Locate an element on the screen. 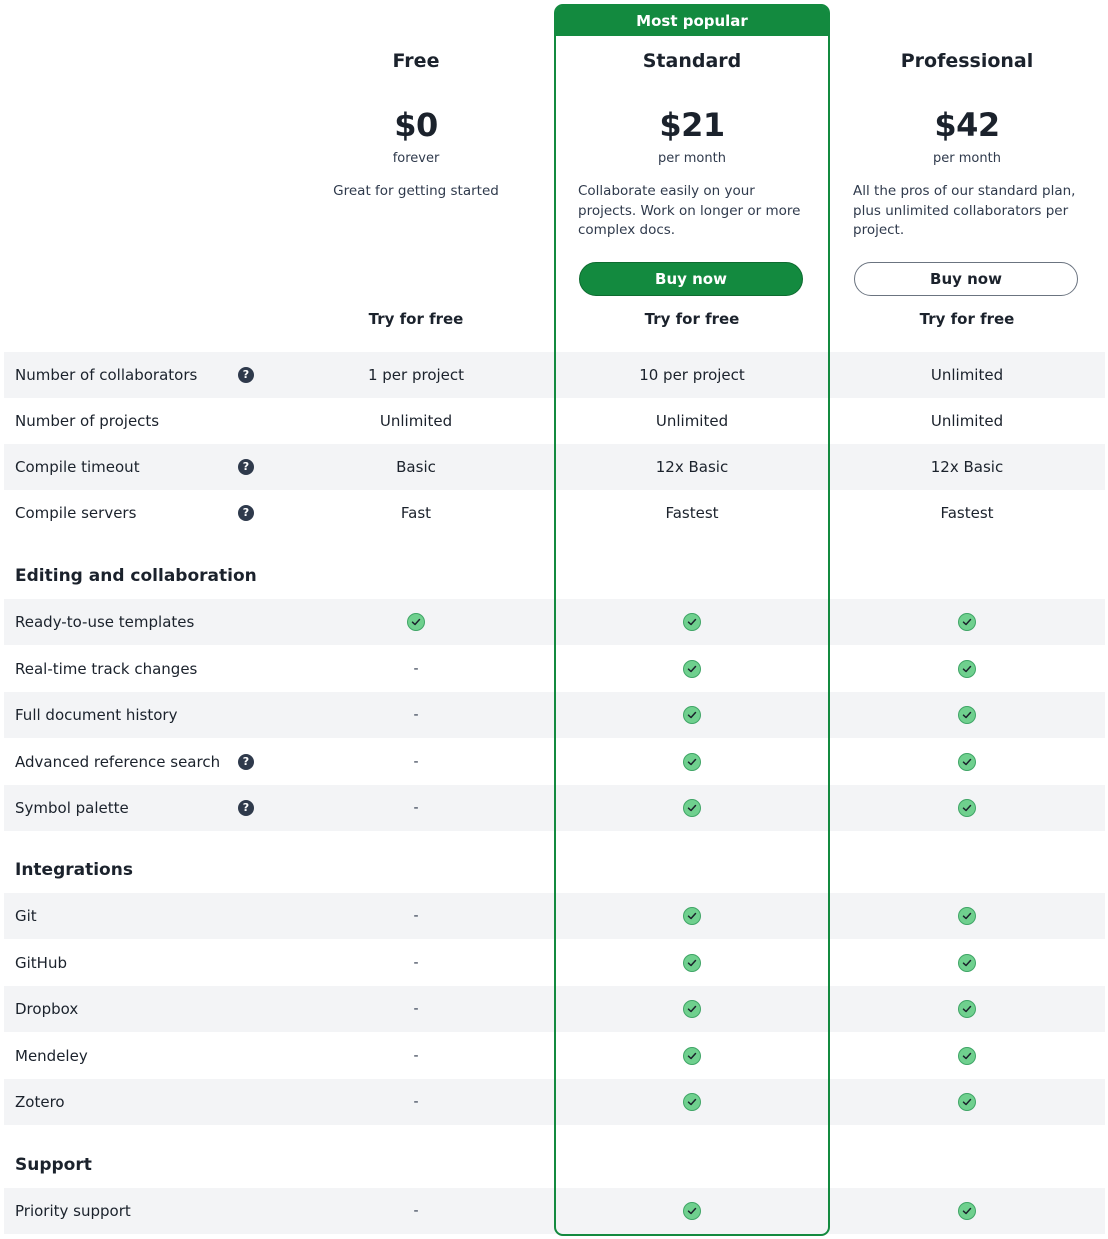 This screenshot has width=1108, height=1239. plan-cell: Fast is located at coordinates (416, 513).